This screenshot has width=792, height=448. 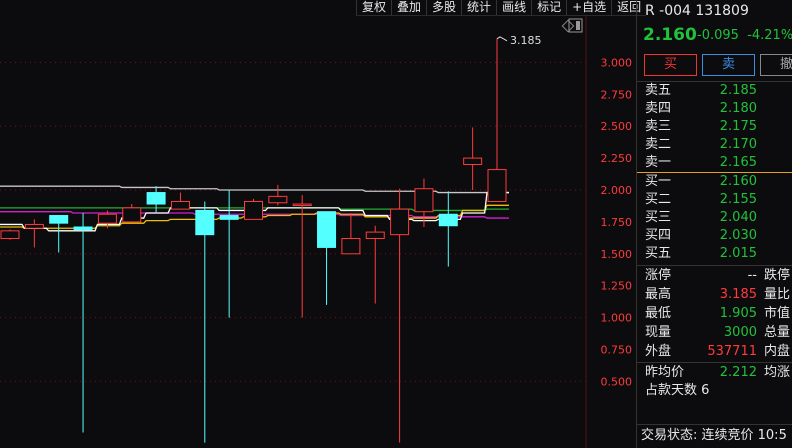 I want to click on bid-level: 买四 2.030, so click(x=718, y=236).